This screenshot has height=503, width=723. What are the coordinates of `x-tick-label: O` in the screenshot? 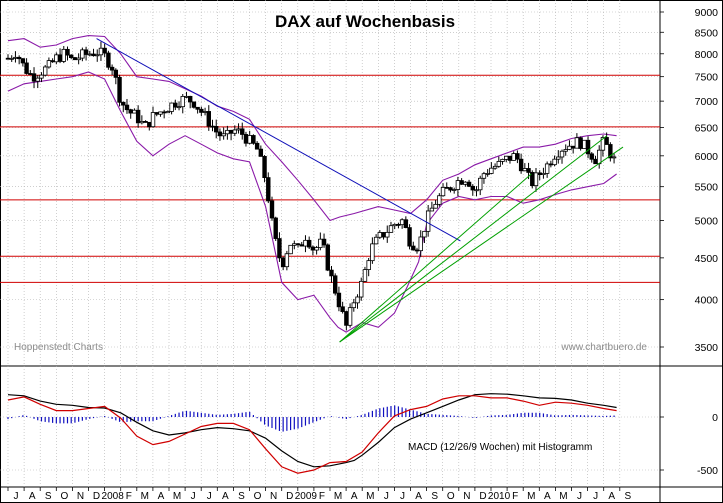 It's located at (451, 496).